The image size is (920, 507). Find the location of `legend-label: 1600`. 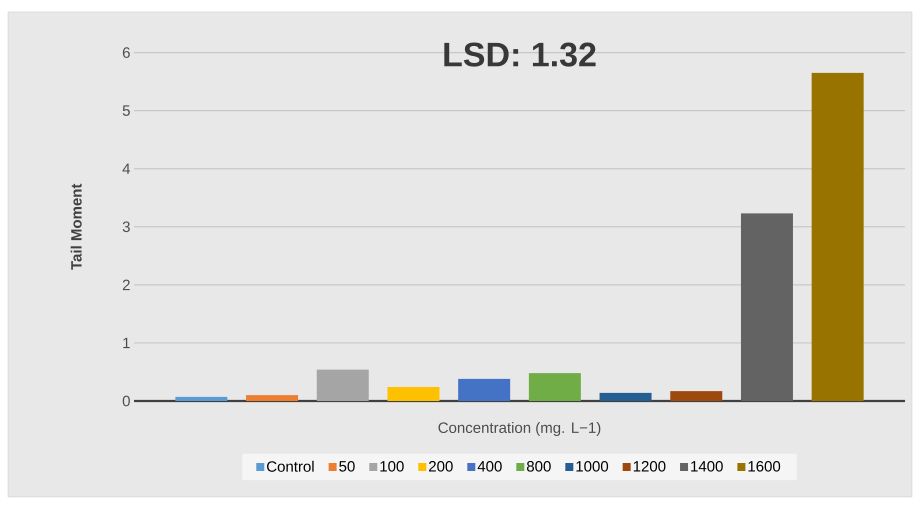

legend-label: 1600 is located at coordinates (764, 466).